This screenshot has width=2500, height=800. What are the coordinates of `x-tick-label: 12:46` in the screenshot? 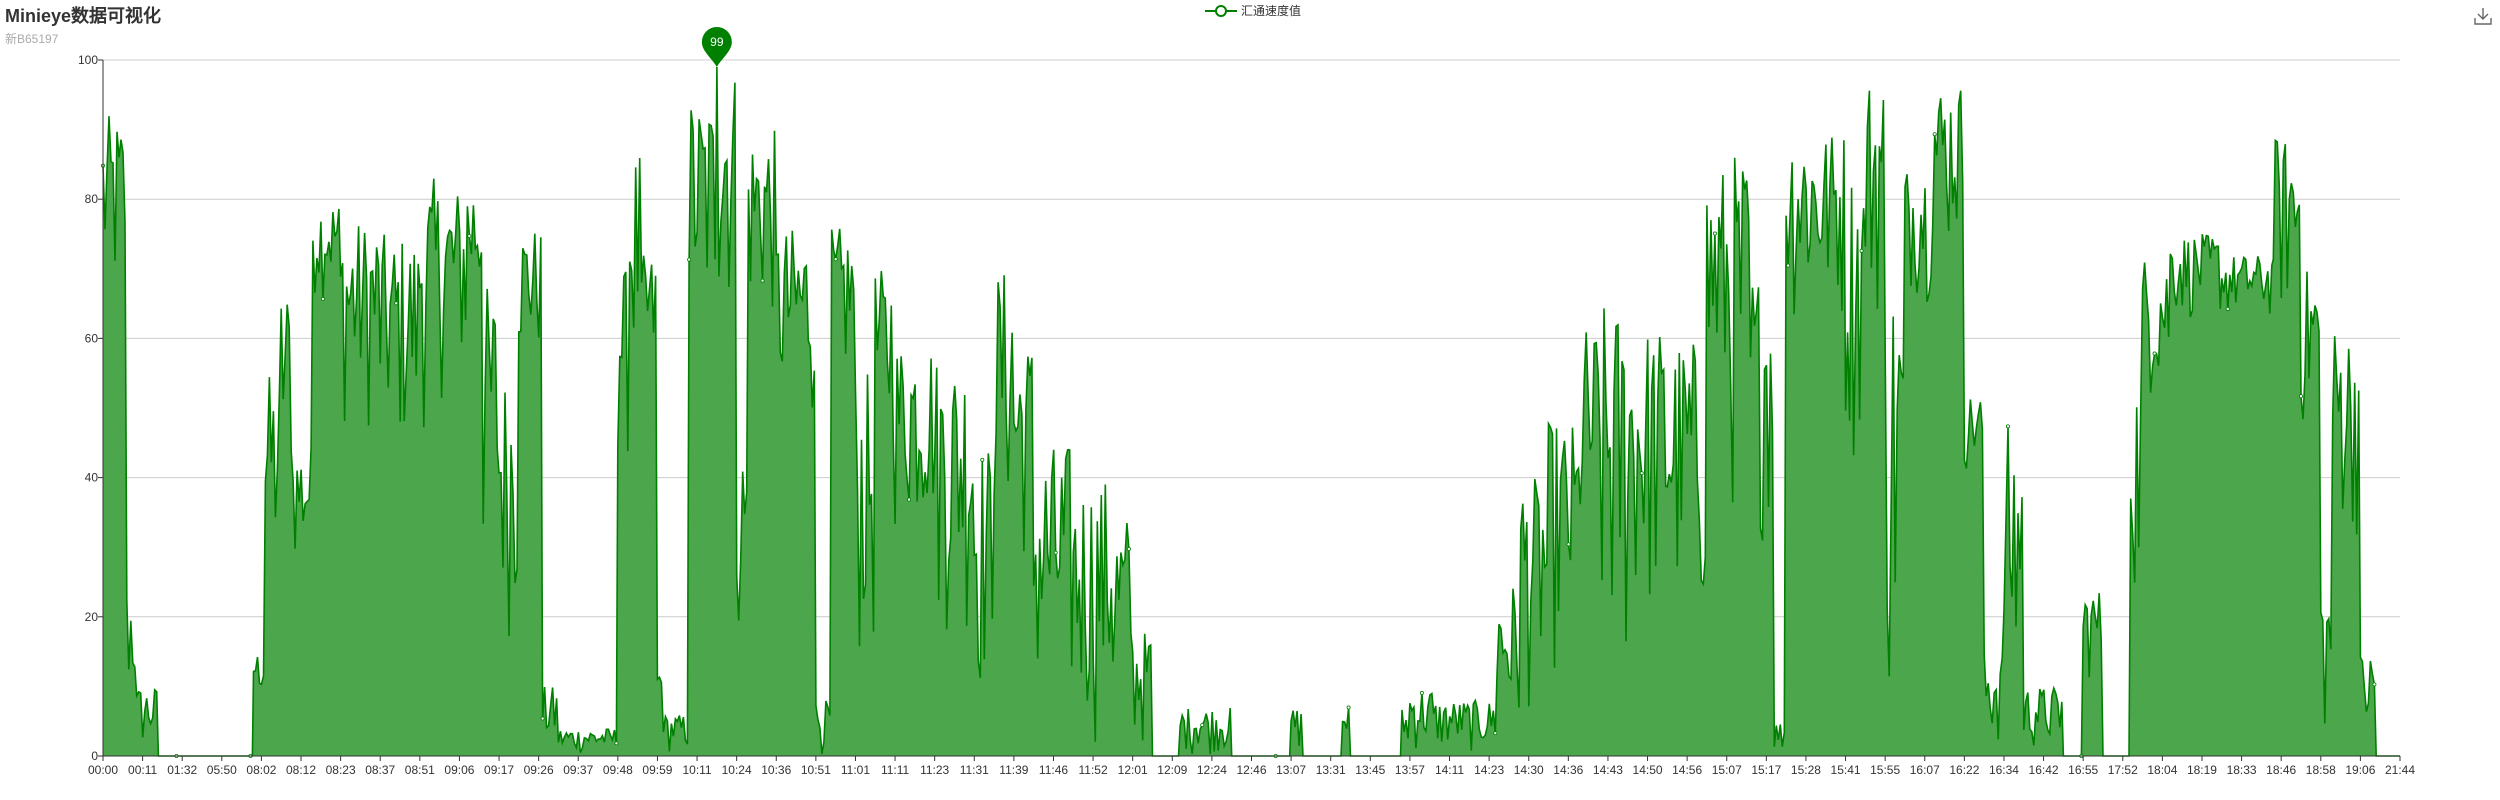 It's located at (1251, 770).